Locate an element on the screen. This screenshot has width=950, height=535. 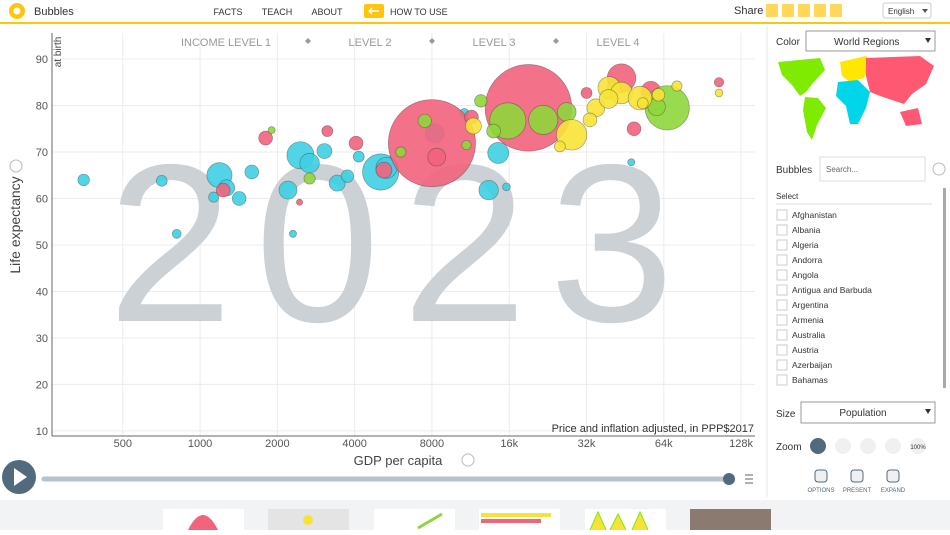
country-name: Argentina is located at coordinates (810, 305).